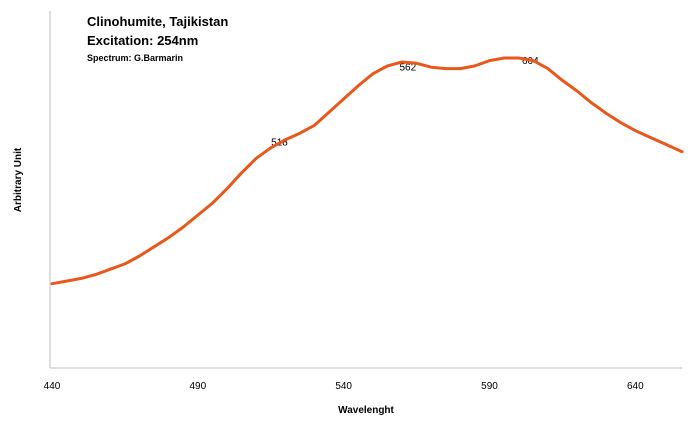  Describe the element at coordinates (157, 21) in the screenshot. I see `chart-title-line-1: Clinohumite, Tajikistan` at that location.